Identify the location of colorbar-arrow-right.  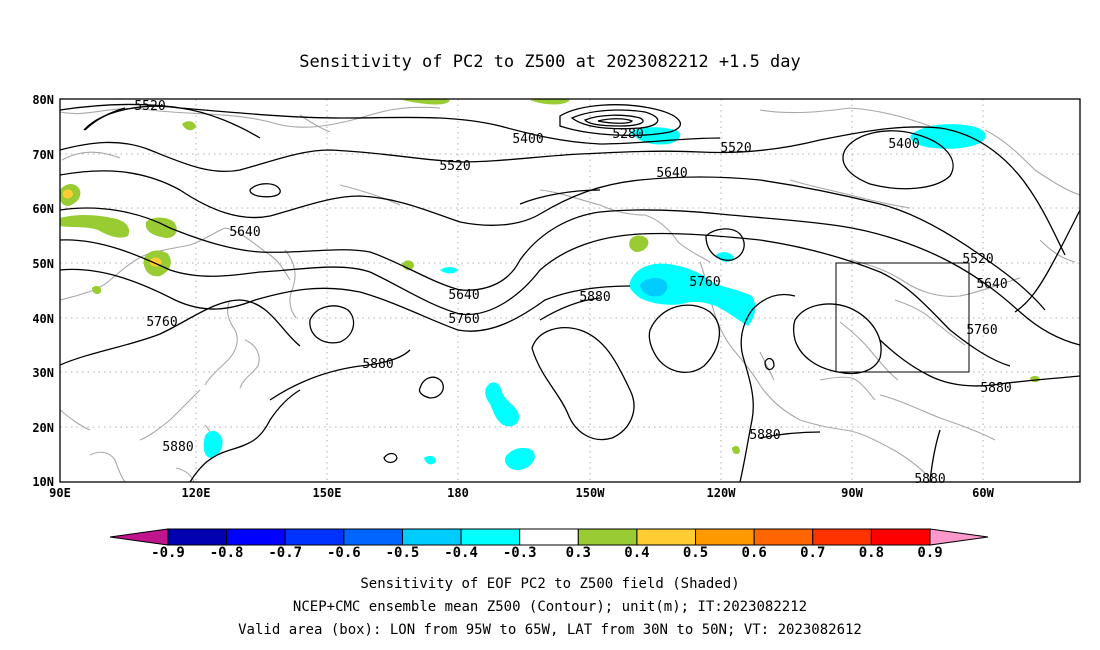
(959, 537).